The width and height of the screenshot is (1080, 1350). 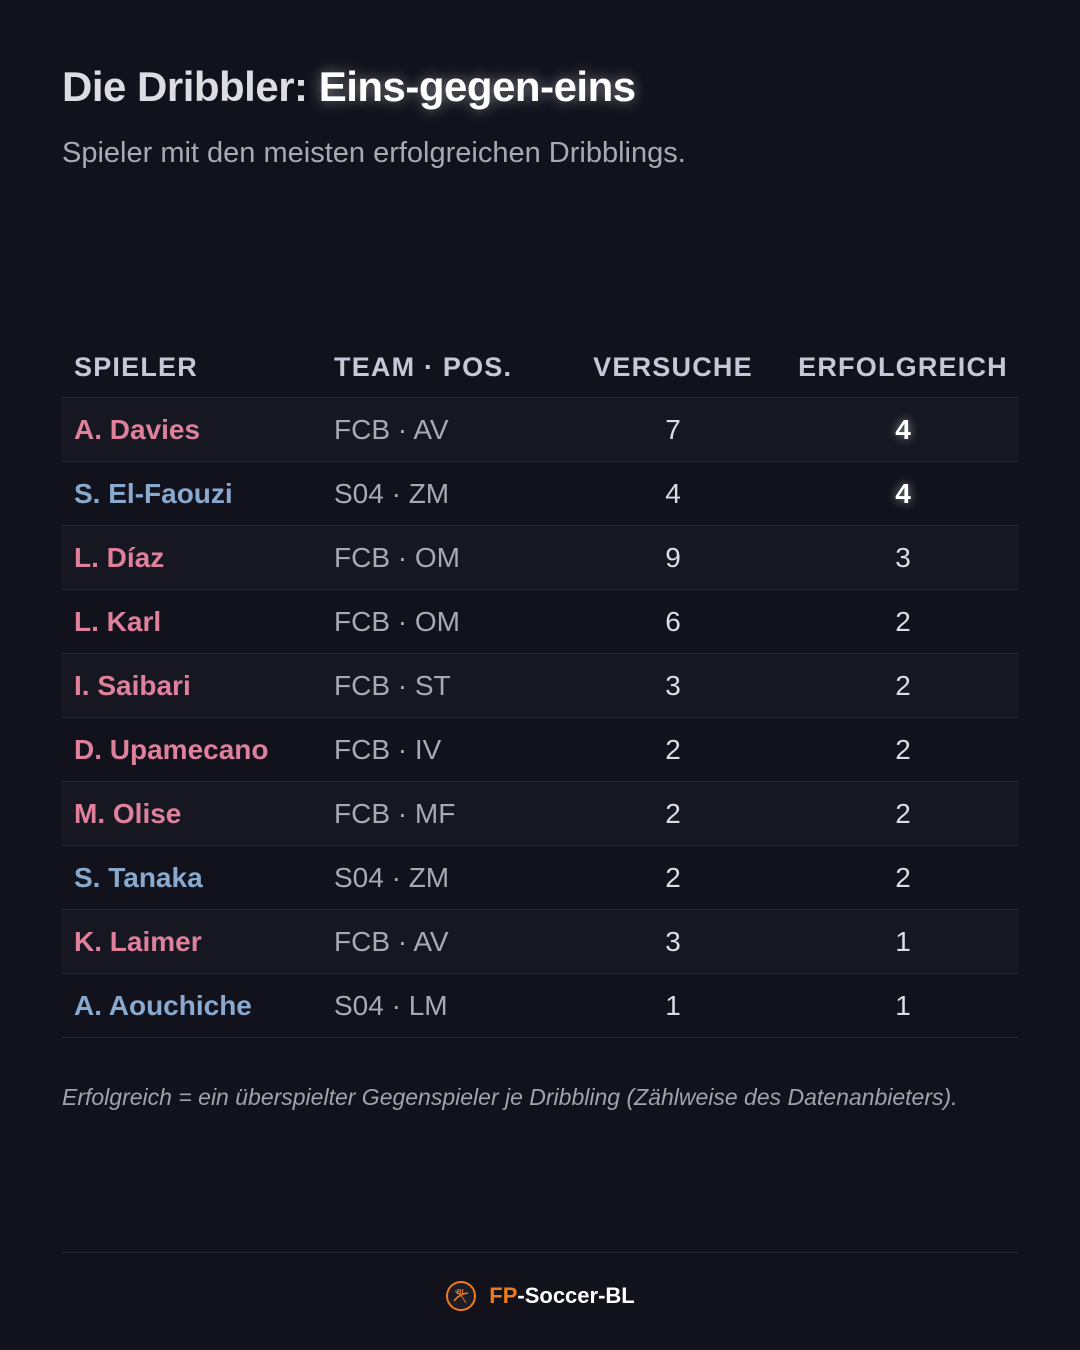 What do you see at coordinates (477, 86) in the screenshot?
I see `title-highlight: Eins-gegen-eins` at bounding box center [477, 86].